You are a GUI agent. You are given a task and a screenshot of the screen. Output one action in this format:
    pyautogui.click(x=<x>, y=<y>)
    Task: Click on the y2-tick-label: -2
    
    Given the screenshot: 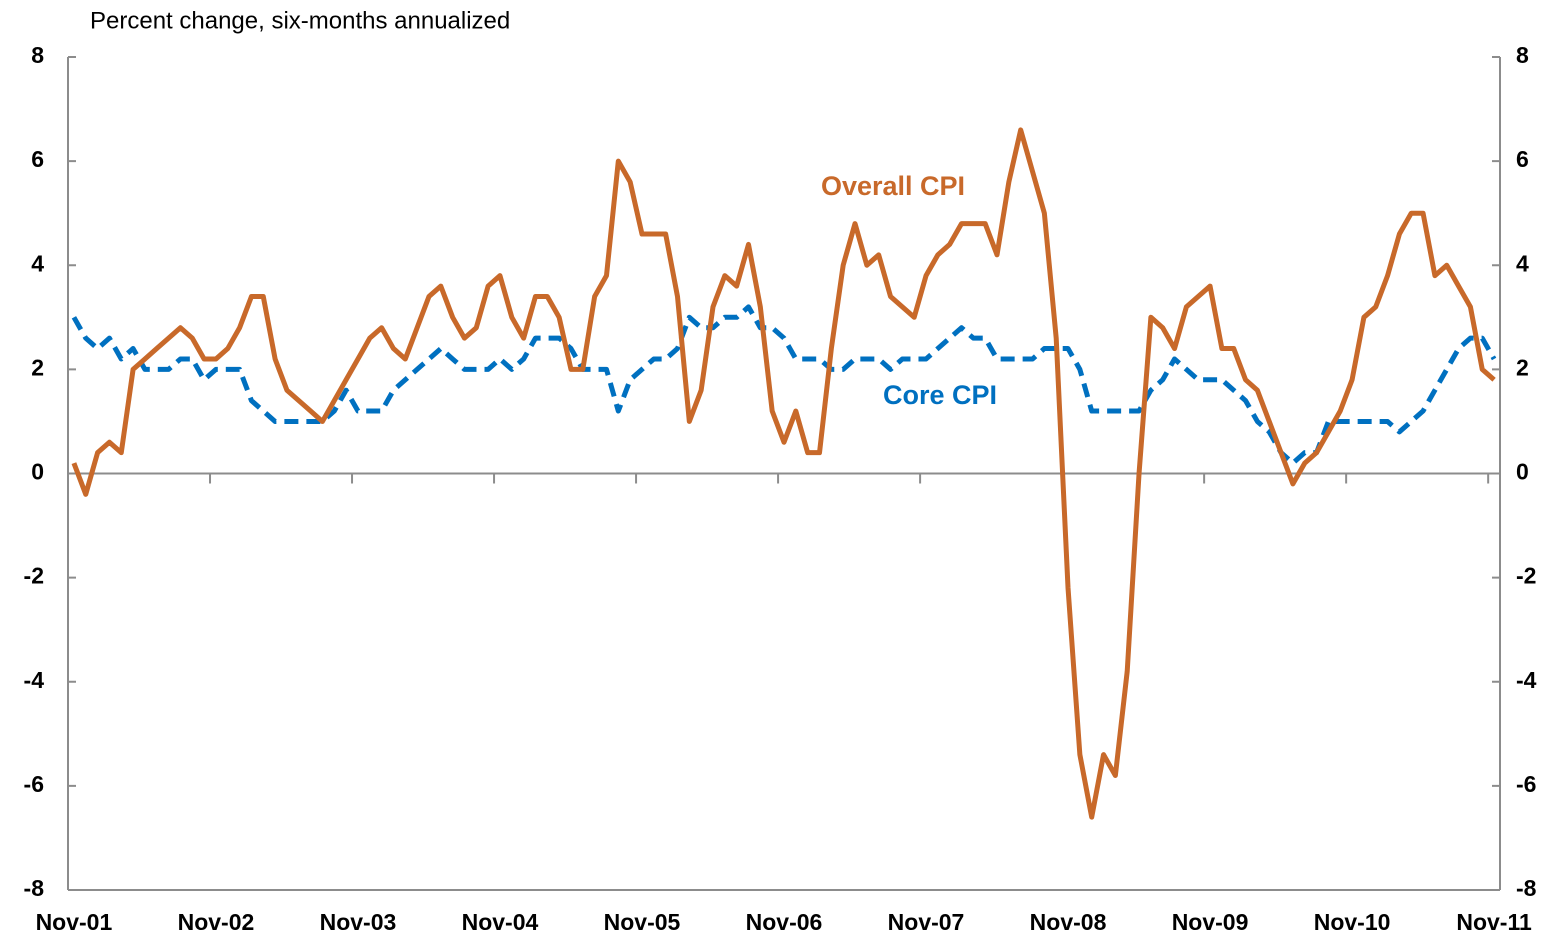 What is the action you would take?
    pyautogui.click(x=1526, y=576)
    